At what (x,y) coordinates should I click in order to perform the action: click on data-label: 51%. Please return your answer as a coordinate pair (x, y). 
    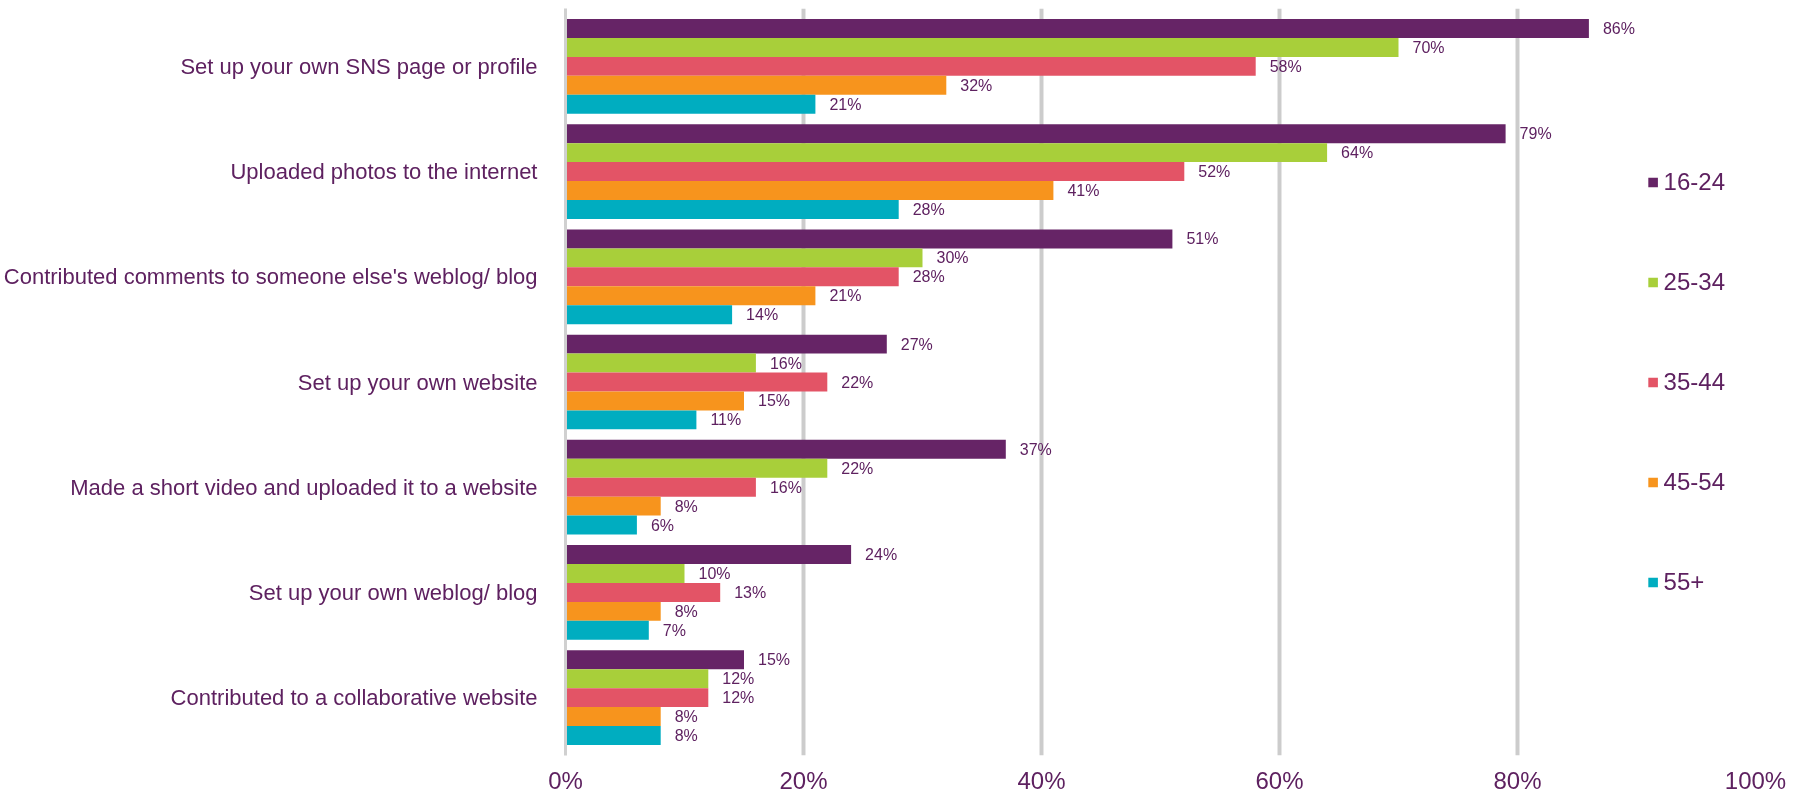
    Looking at the image, I should click on (1202, 239).